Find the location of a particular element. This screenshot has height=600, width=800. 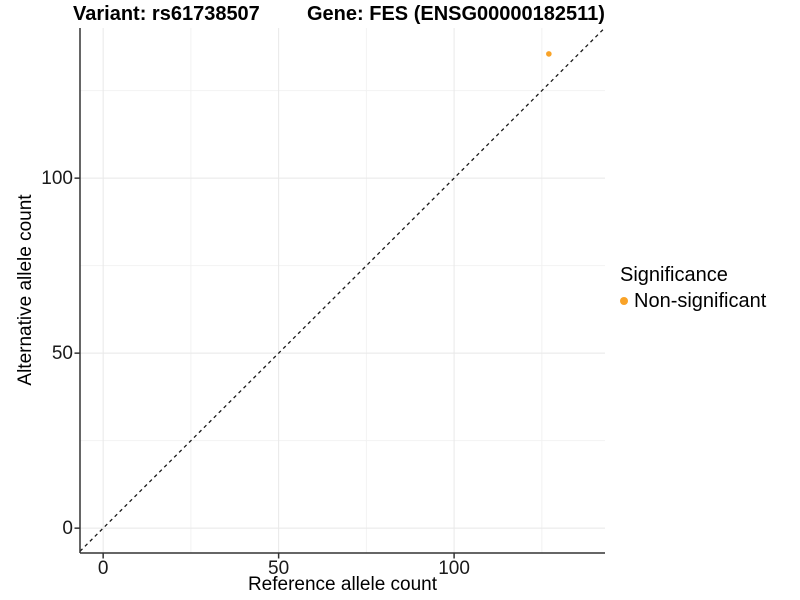

legend-entries: Non-significant is located at coordinates (693, 301).